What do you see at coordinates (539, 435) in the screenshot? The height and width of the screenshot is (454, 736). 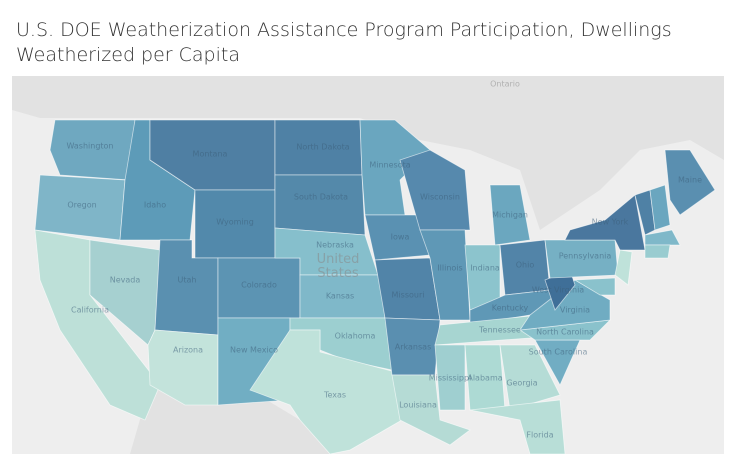 I see `state-label: Florida` at bounding box center [539, 435].